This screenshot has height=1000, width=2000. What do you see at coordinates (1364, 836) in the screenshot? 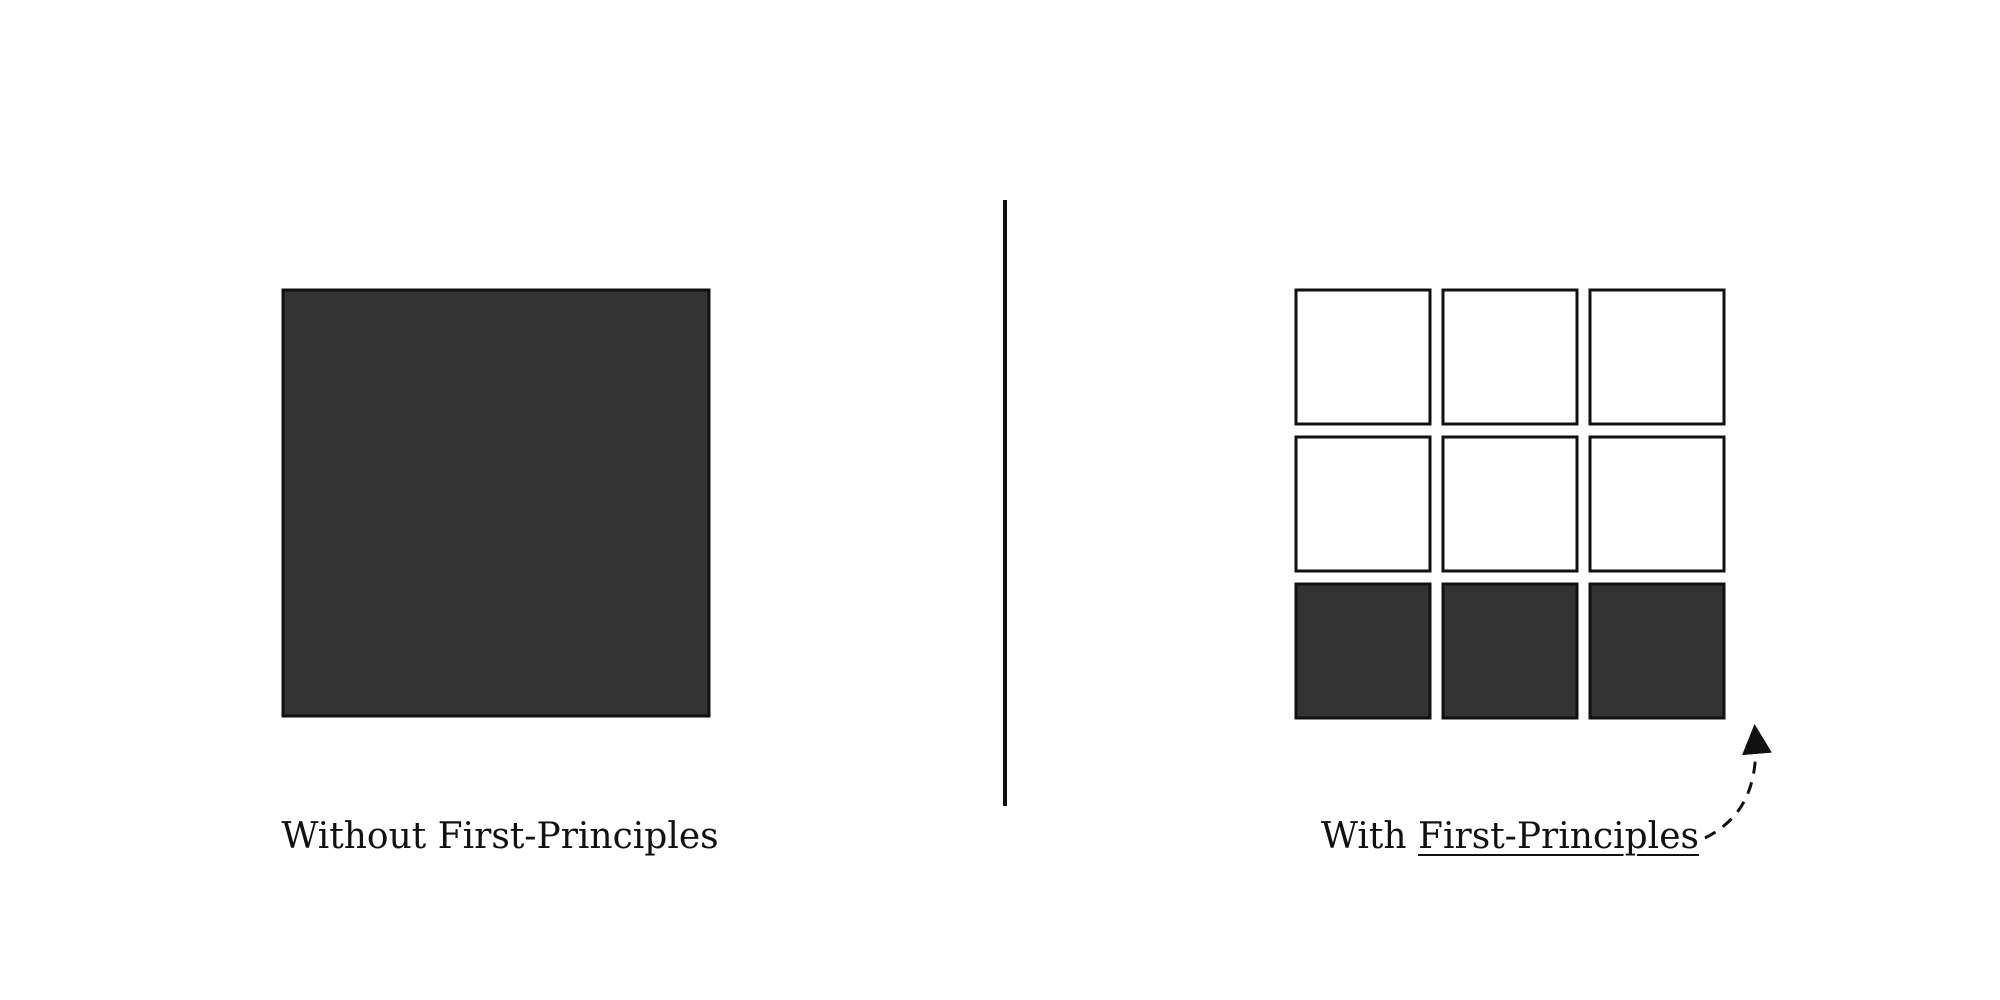
I see `caption-with-prefix: With` at bounding box center [1364, 836].